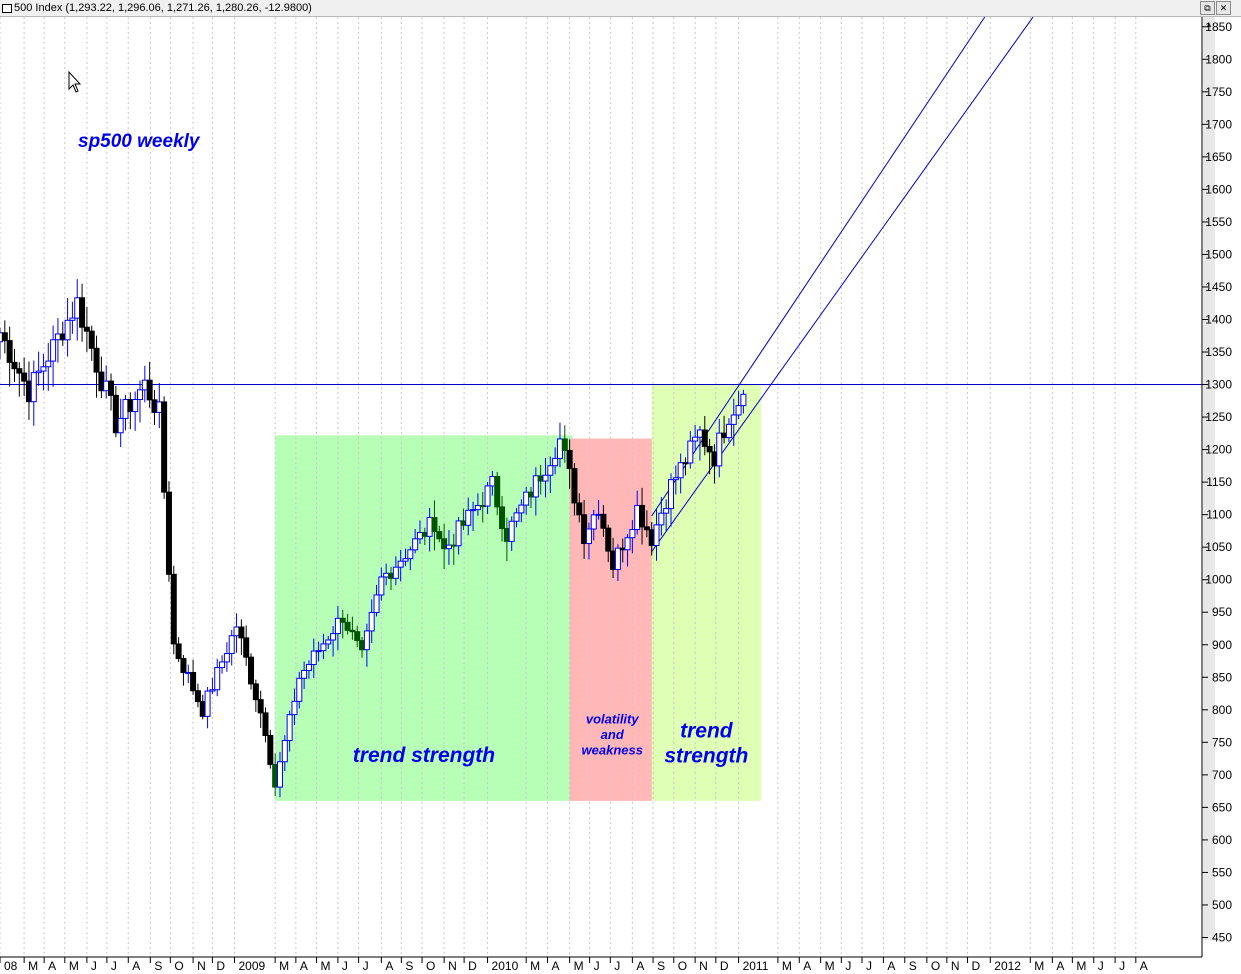 This screenshot has height=974, width=1241. What do you see at coordinates (1222, 742) in the screenshot?
I see `y-tick-label: 750` at bounding box center [1222, 742].